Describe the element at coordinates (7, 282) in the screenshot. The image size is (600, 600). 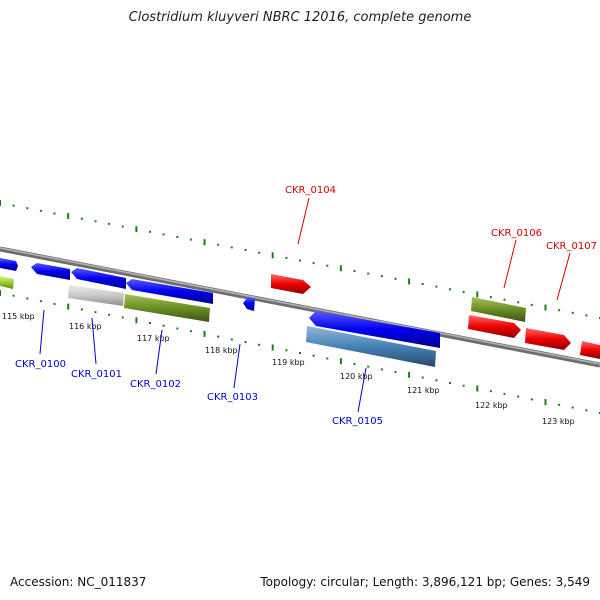
I see `gene-box-lime-partial` at that location.